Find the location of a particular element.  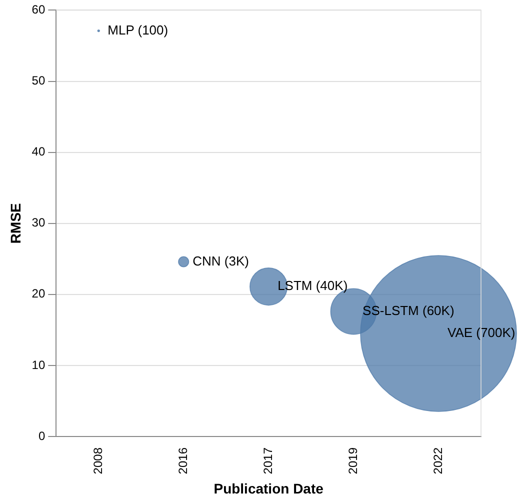

x-axis-title: Publication Date is located at coordinates (269, 488).